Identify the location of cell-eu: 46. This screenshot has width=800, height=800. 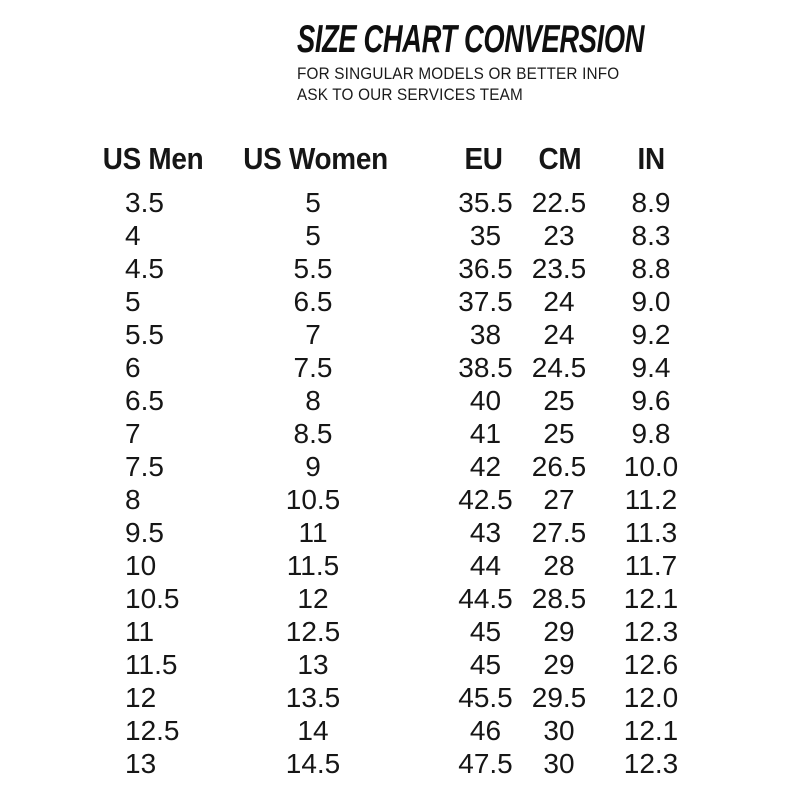
(485, 730).